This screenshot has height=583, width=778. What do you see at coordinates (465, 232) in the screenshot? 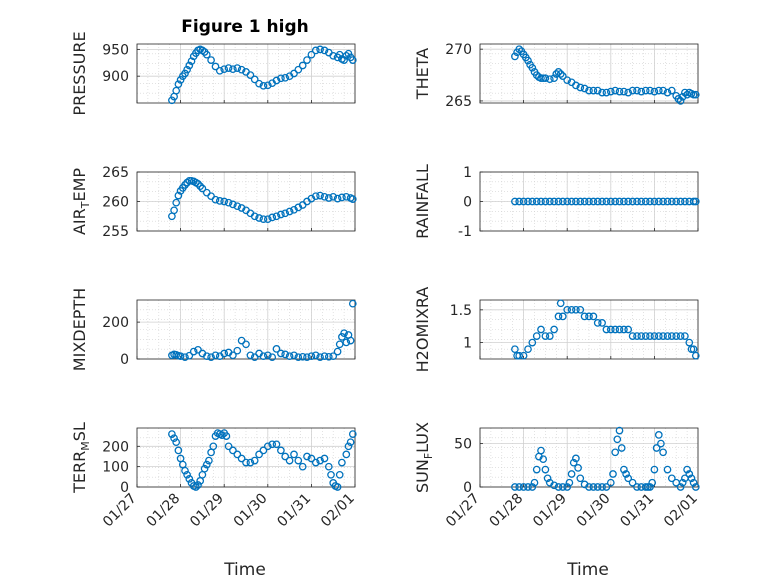
I see `y-tick-label: -1` at bounding box center [465, 232].